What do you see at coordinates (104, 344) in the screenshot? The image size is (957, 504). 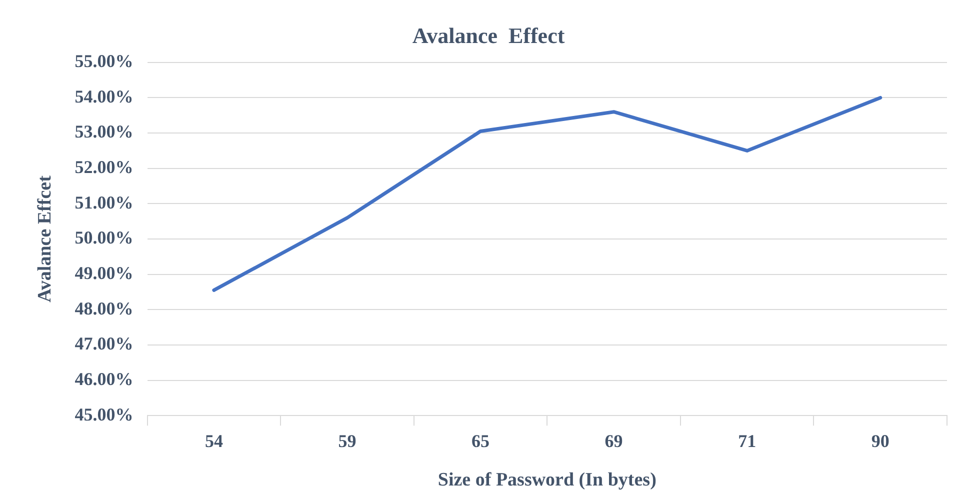 I see `y-tick-label: 47.00%` at bounding box center [104, 344].